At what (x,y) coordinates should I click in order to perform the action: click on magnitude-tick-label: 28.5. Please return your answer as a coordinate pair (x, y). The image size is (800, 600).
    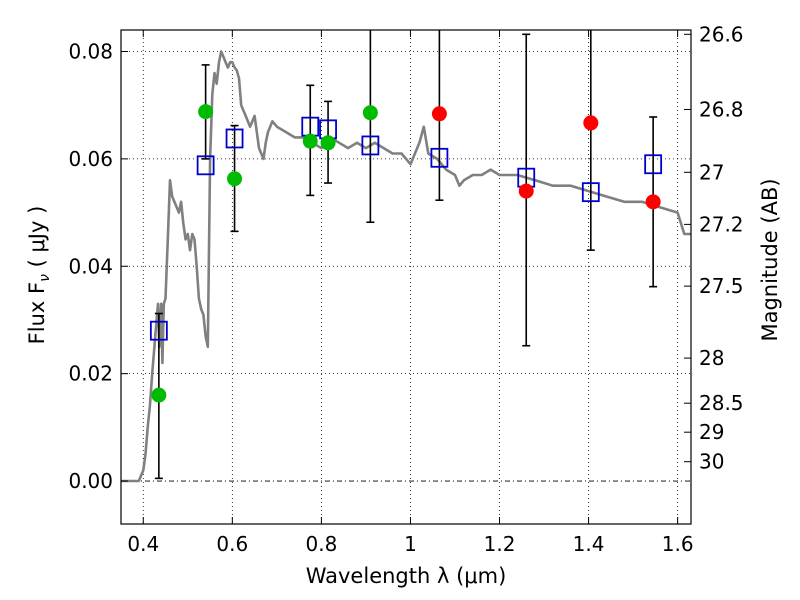
    Looking at the image, I should click on (721, 403).